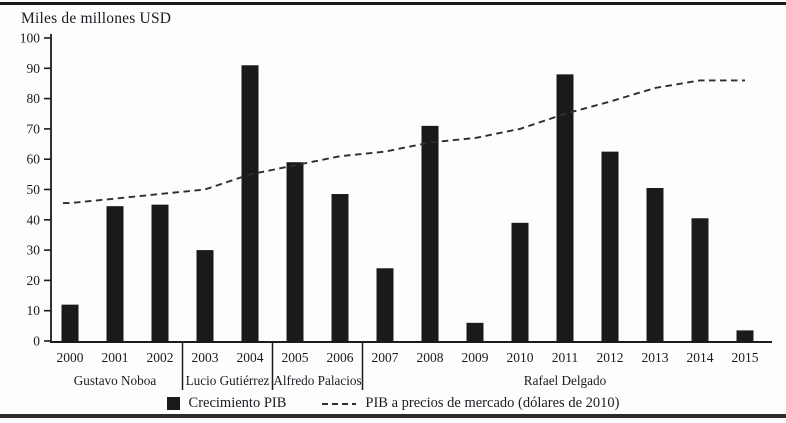  What do you see at coordinates (34, 128) in the screenshot?
I see `y-tick-label: 70` at bounding box center [34, 128].